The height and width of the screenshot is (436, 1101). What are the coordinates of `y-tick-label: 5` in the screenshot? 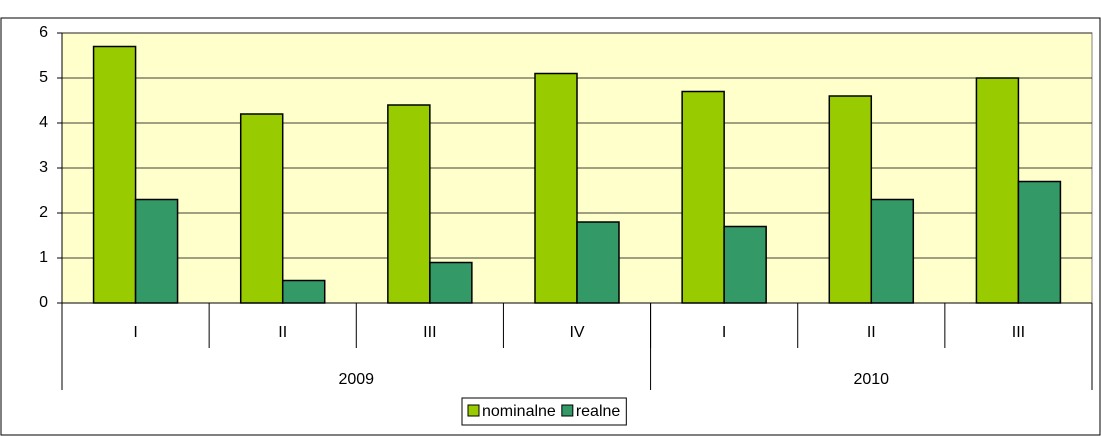 It's located at (43, 77).